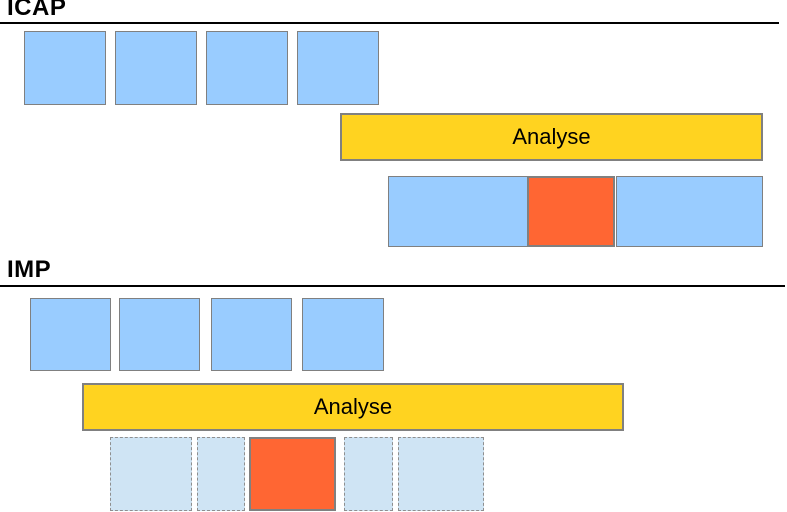  Describe the element at coordinates (393, 474) in the screenshot. I see `result-blocks-row-imp` at that location.